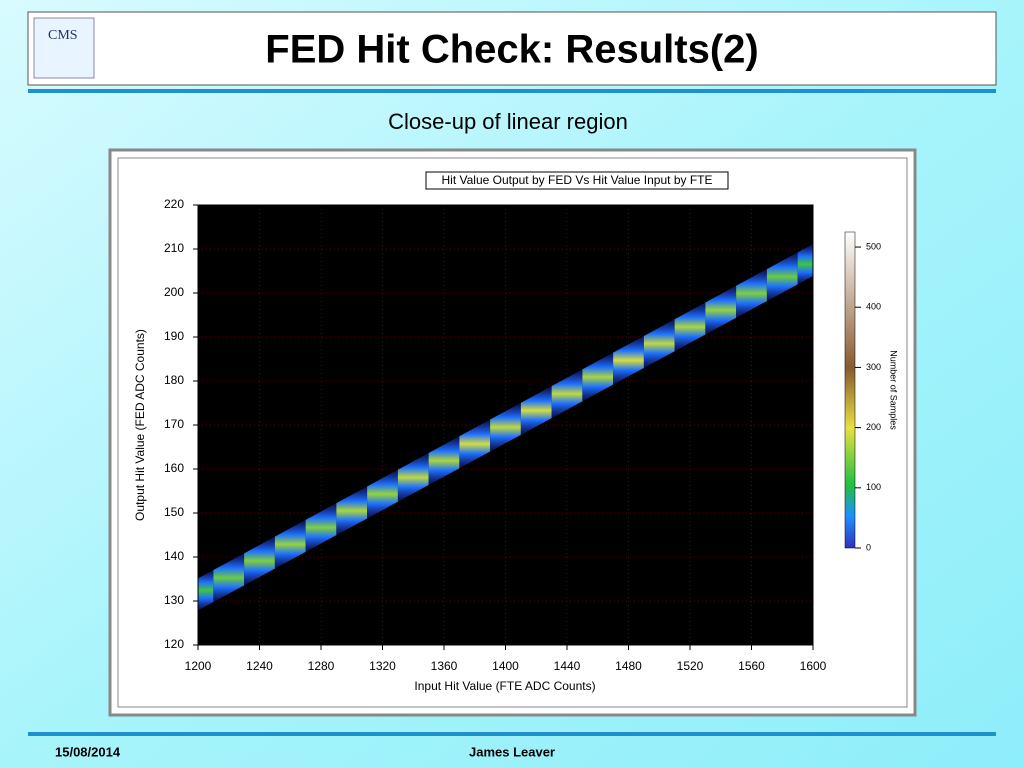  I want to click on logo-text: CMS, so click(63, 35).